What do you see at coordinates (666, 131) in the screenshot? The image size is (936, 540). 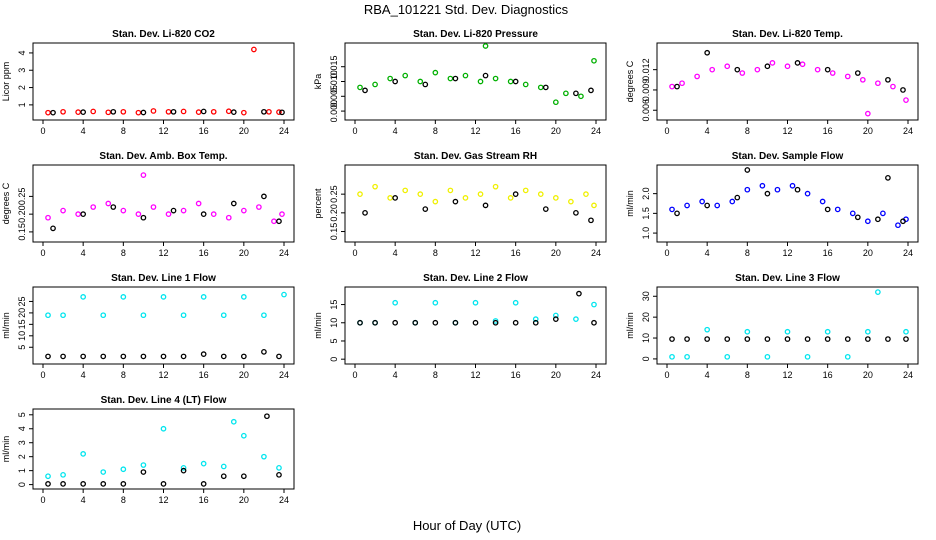 I see `panel-3-xtick-label: 0` at bounding box center [666, 131].